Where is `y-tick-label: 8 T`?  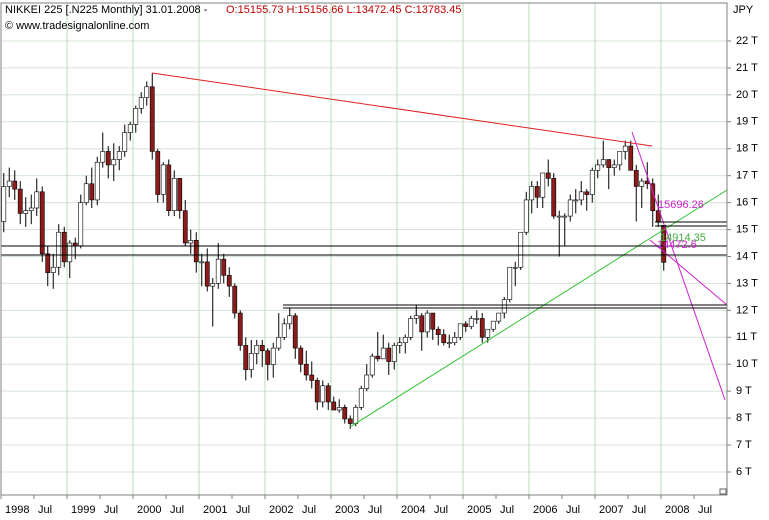
y-tick-label: 8 T is located at coordinates (744, 418).